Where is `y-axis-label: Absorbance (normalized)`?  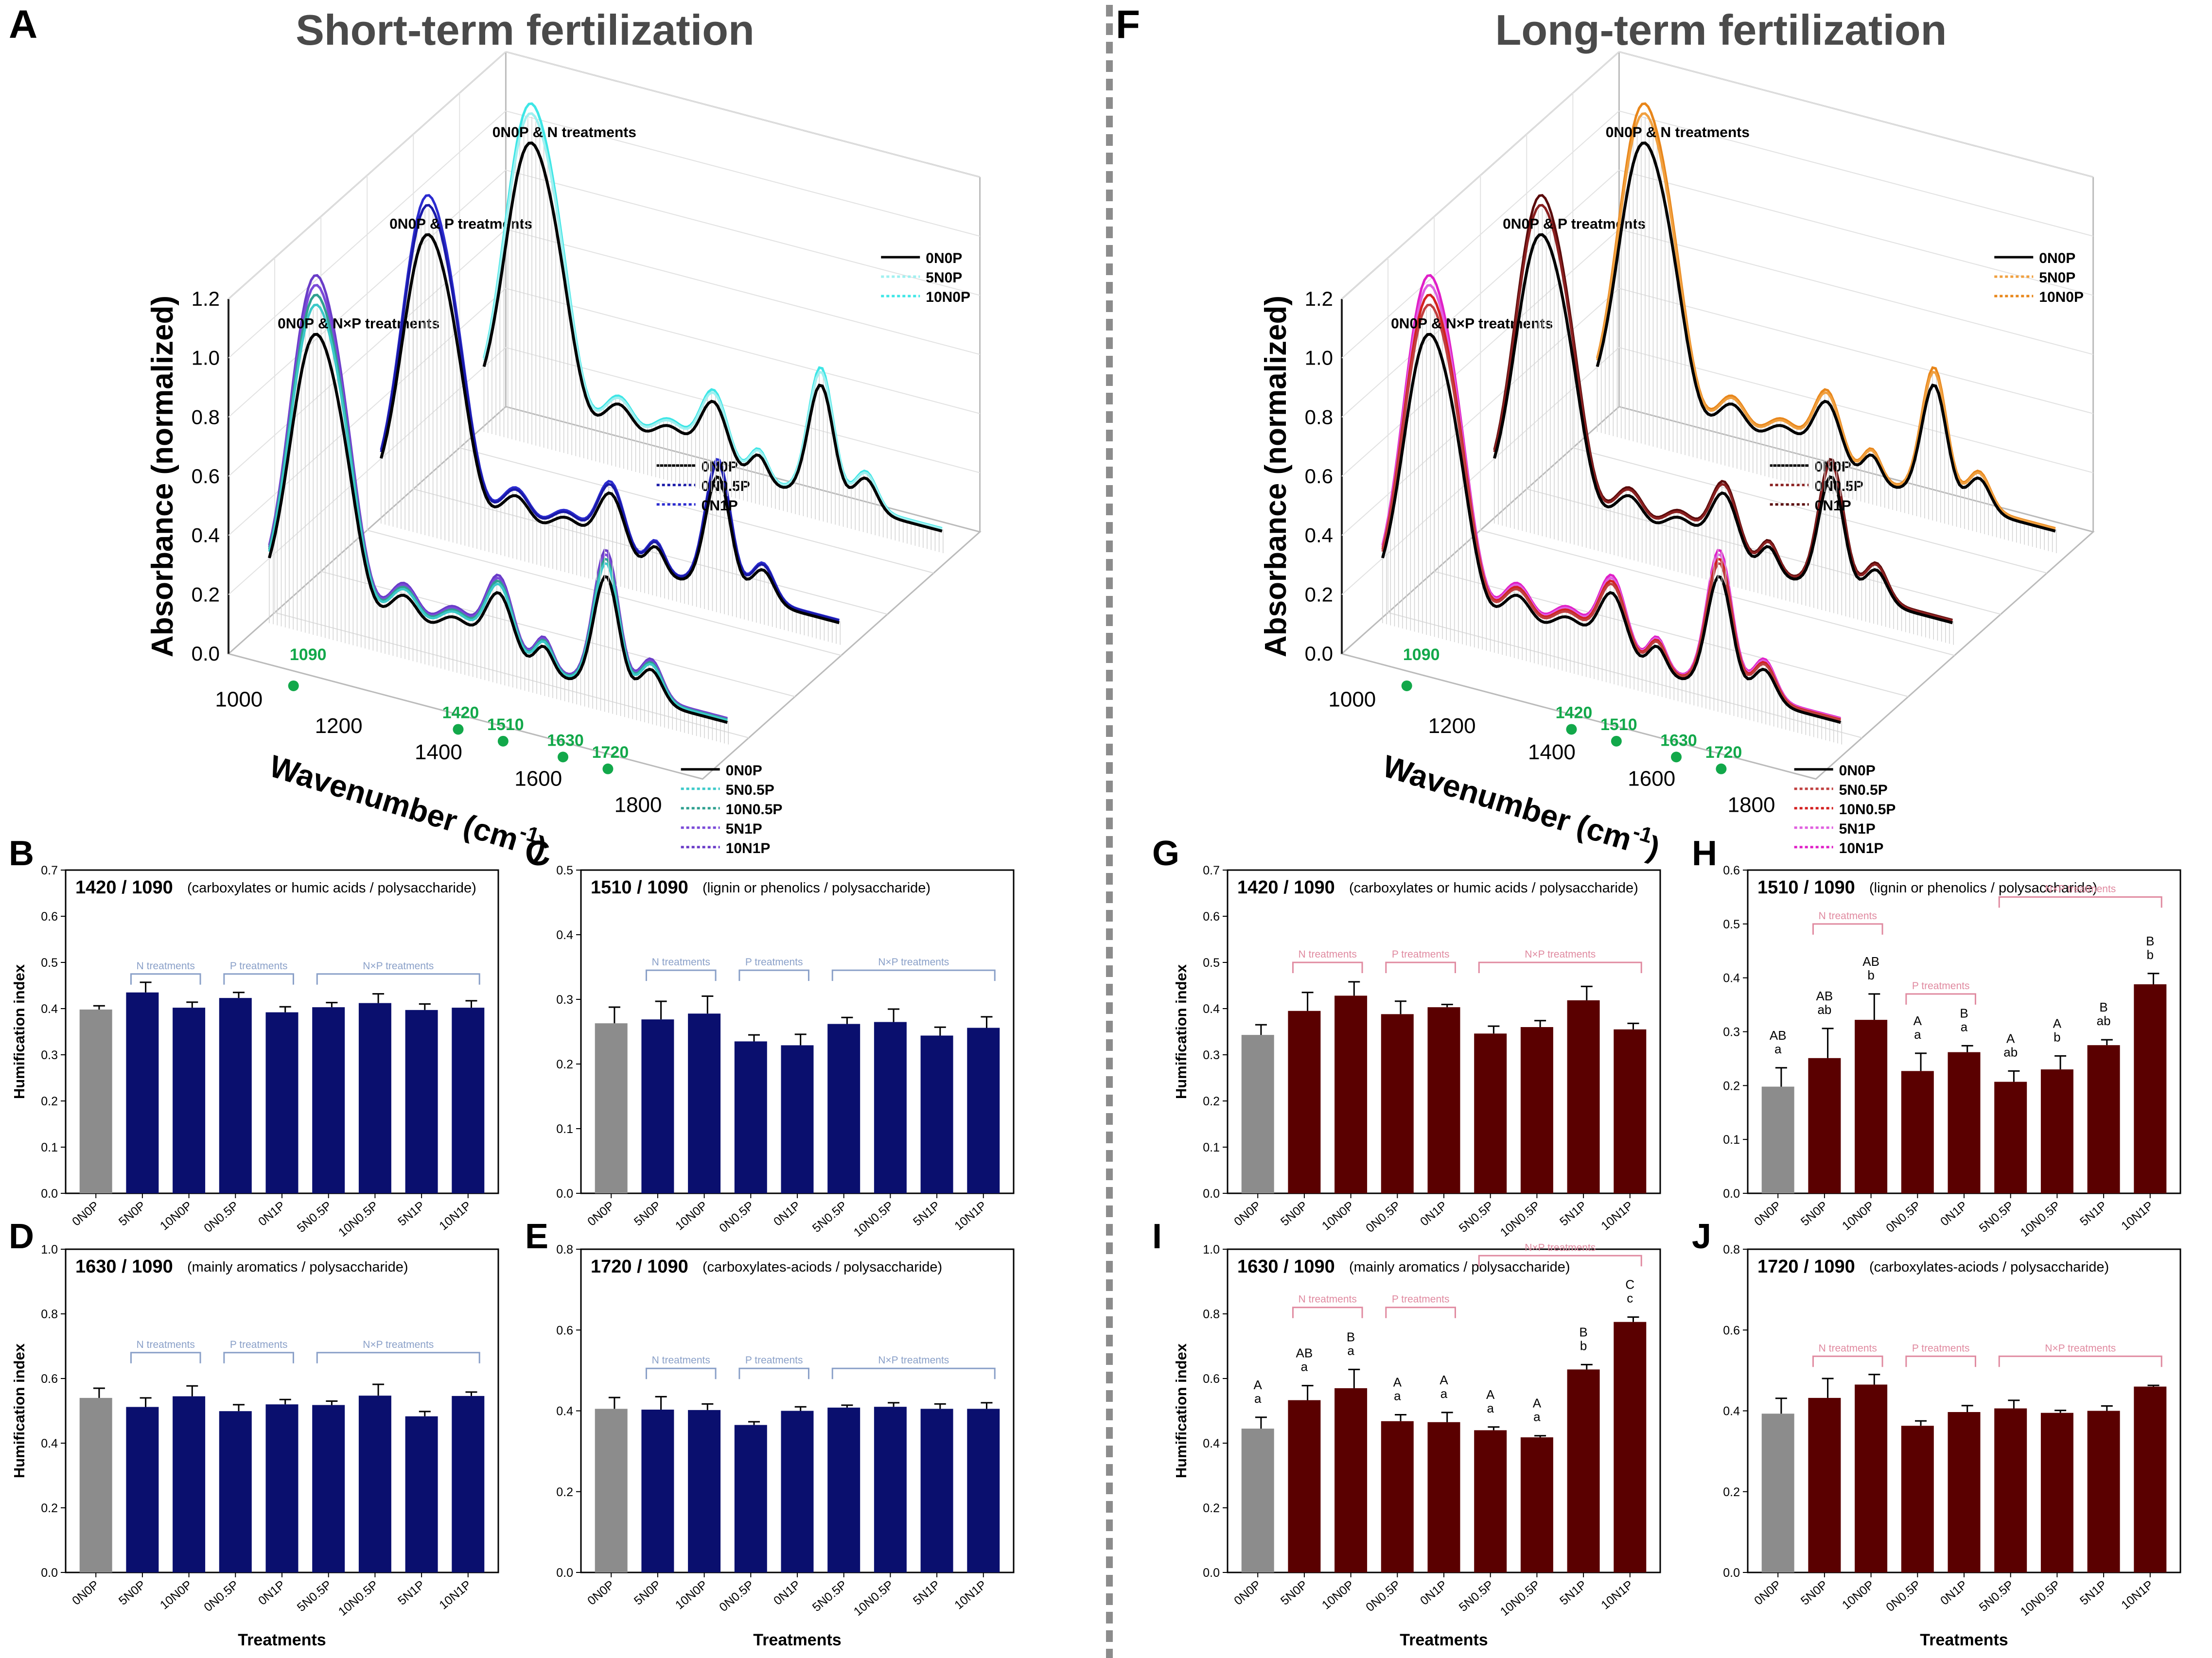 y-axis-label: Absorbance (normalized) is located at coordinates (1276, 476).